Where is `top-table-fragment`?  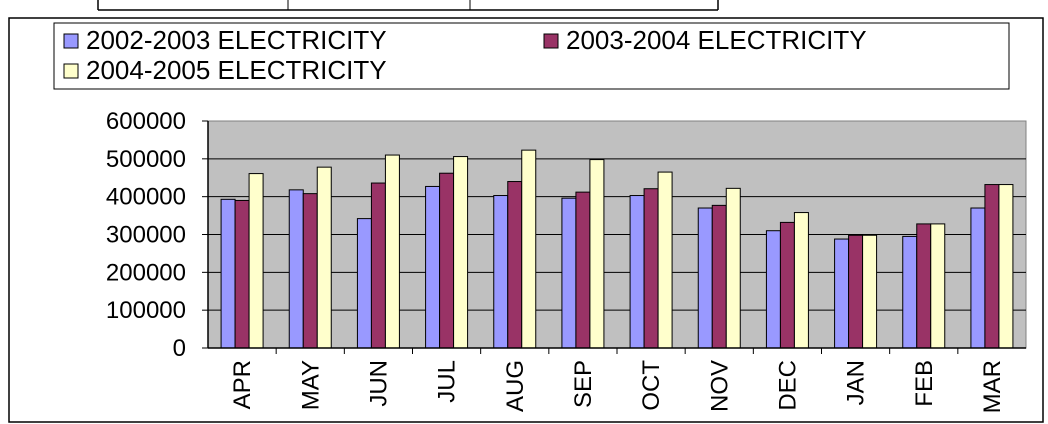 top-table-fragment is located at coordinates (408, 5).